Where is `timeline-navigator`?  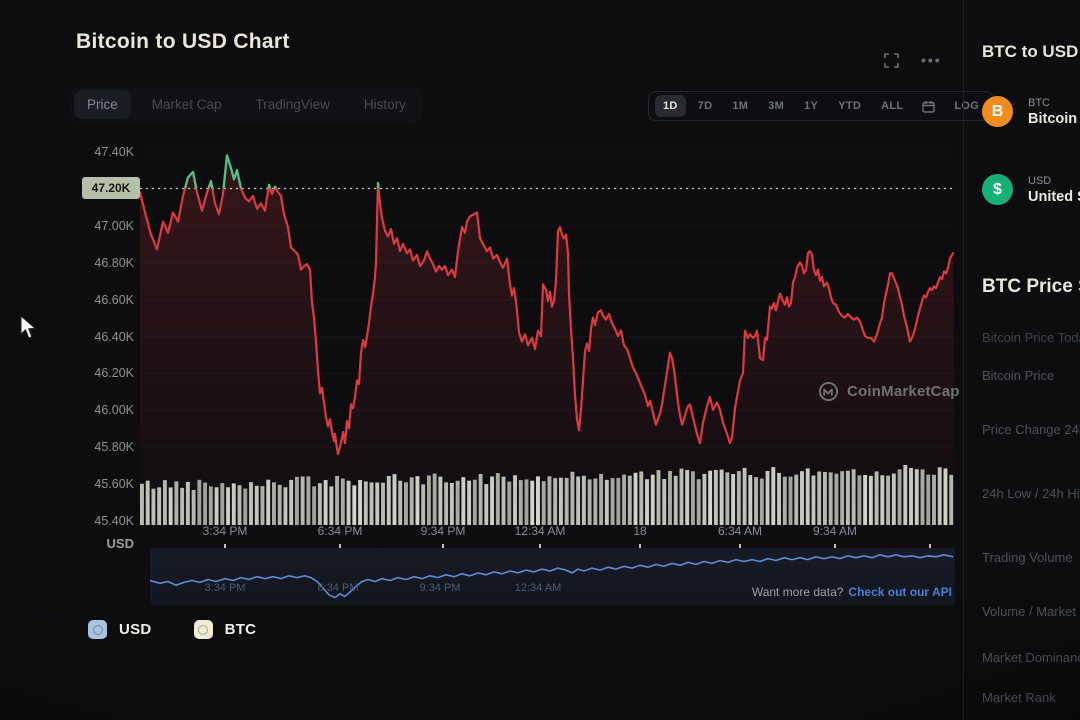 timeline-navigator is located at coordinates (552, 577).